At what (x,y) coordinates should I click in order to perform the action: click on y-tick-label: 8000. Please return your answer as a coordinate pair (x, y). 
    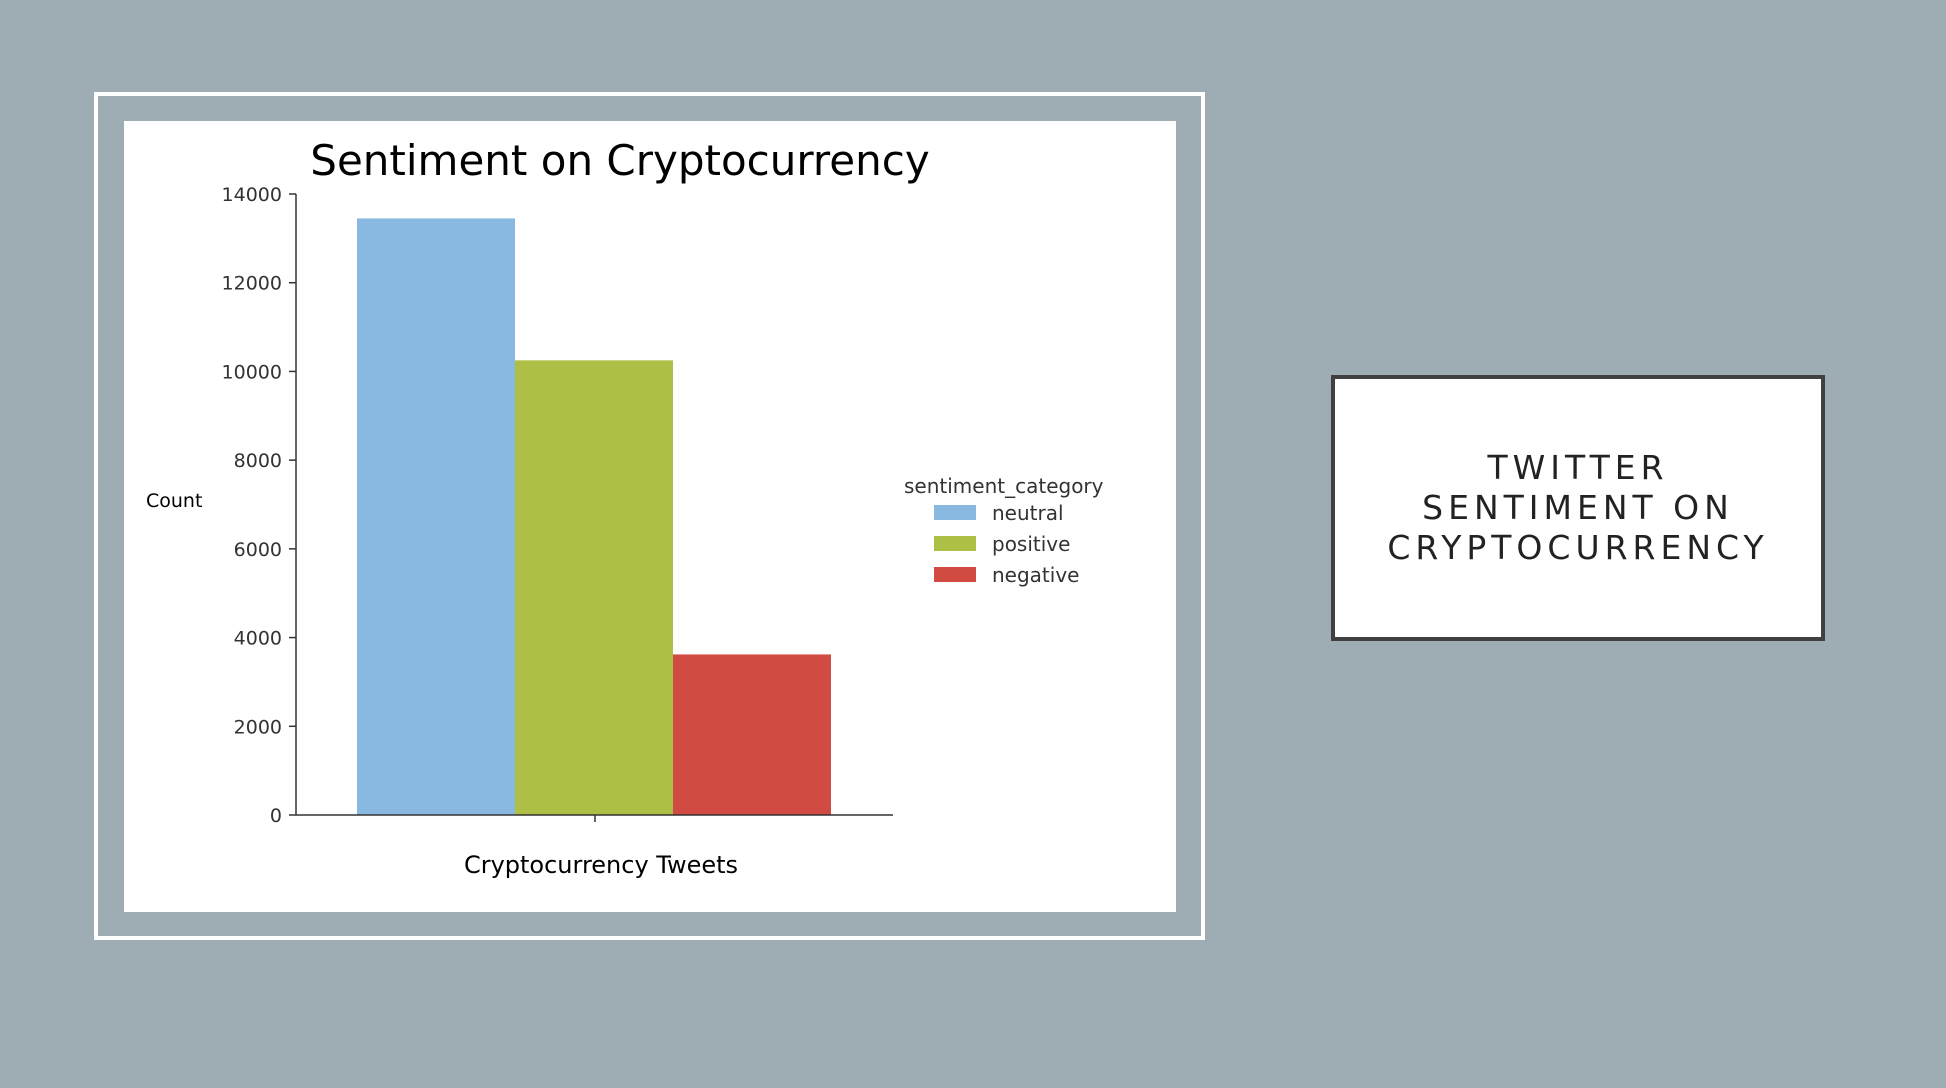
    Looking at the image, I should click on (258, 461).